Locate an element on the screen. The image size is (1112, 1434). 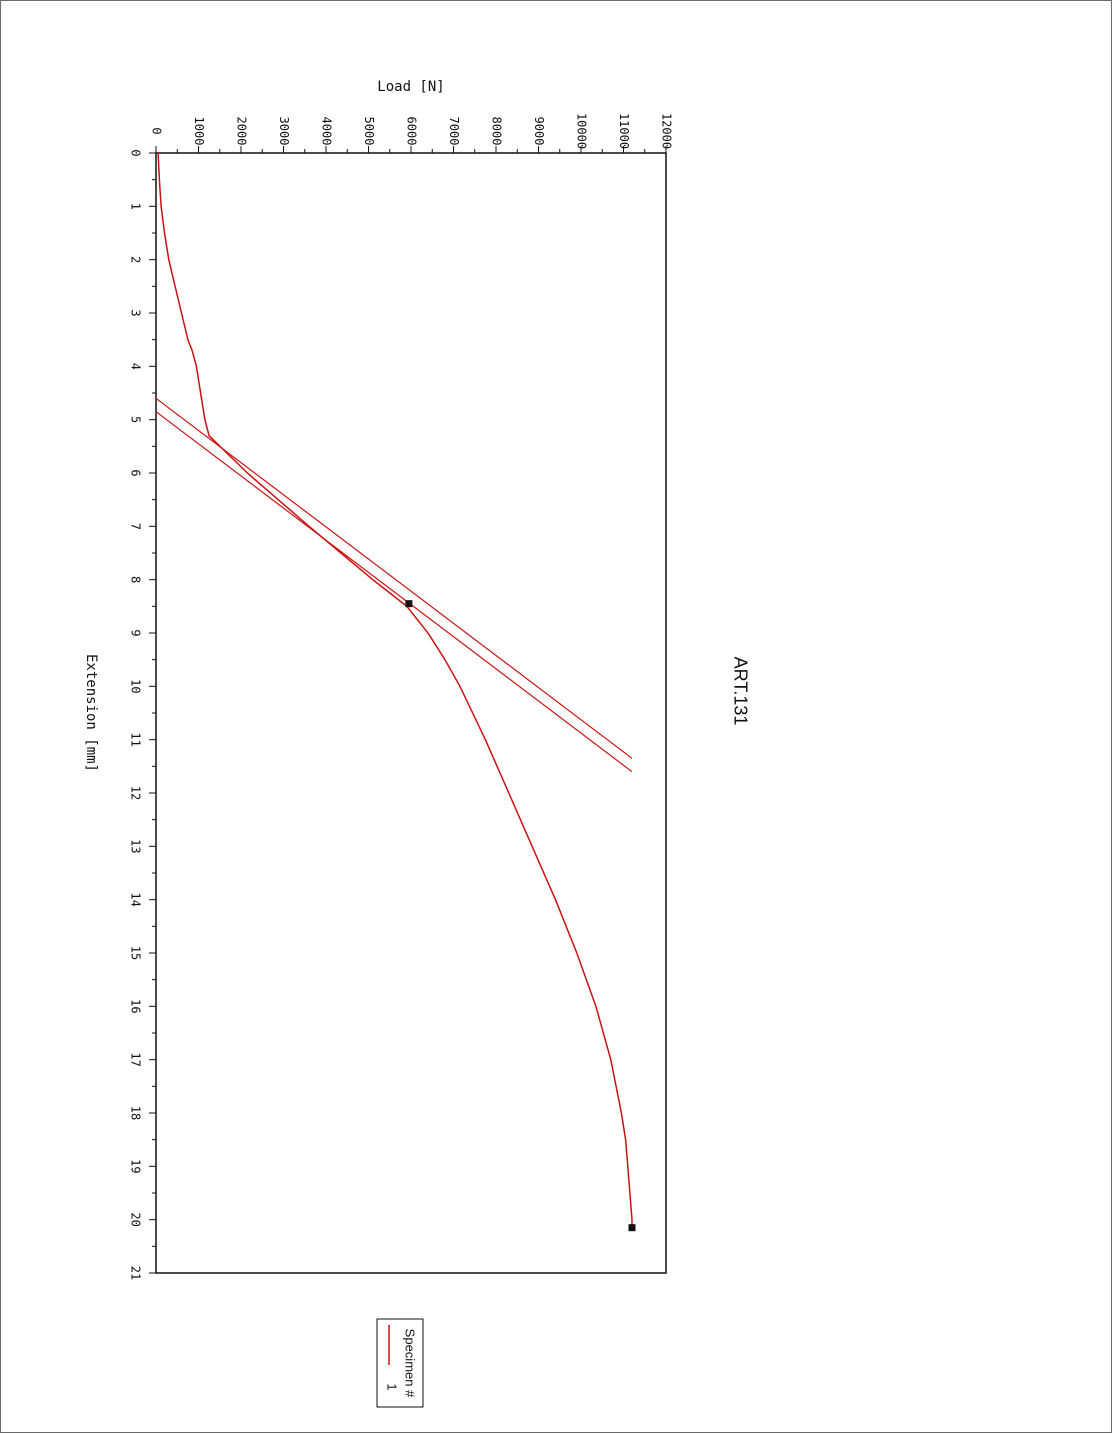
x-tick-label: 14 is located at coordinates (136, 899).